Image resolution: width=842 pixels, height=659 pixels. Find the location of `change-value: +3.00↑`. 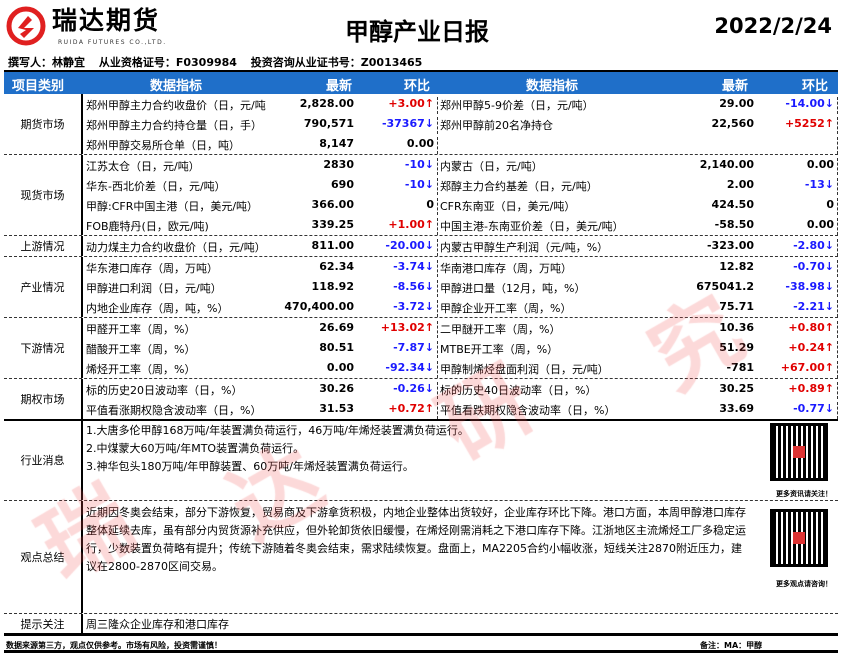

change-value: +3.00↑ is located at coordinates (411, 103).